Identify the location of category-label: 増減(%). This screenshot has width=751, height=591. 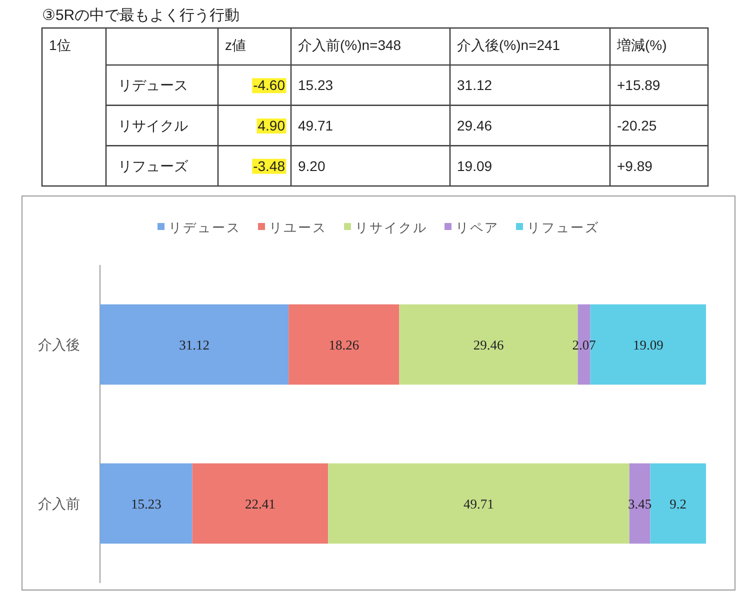
(641, 45).